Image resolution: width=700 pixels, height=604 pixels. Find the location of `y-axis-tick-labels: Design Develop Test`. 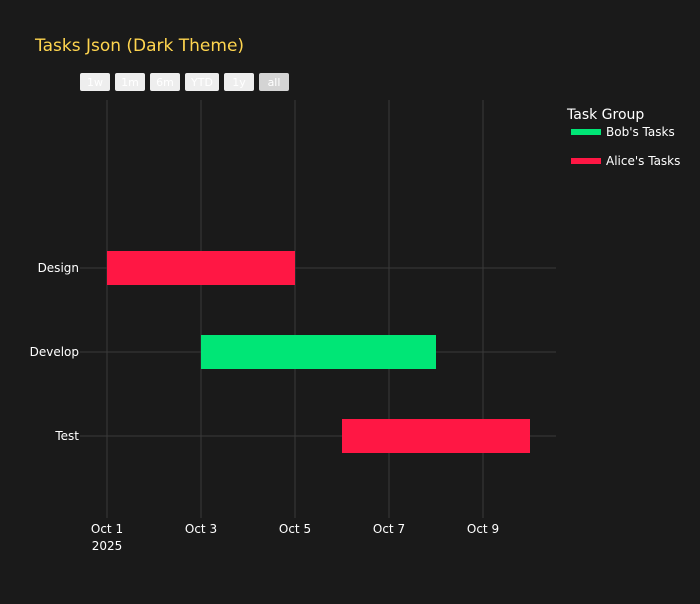

y-axis-tick-labels: Design Develop Test is located at coordinates (55, 352).